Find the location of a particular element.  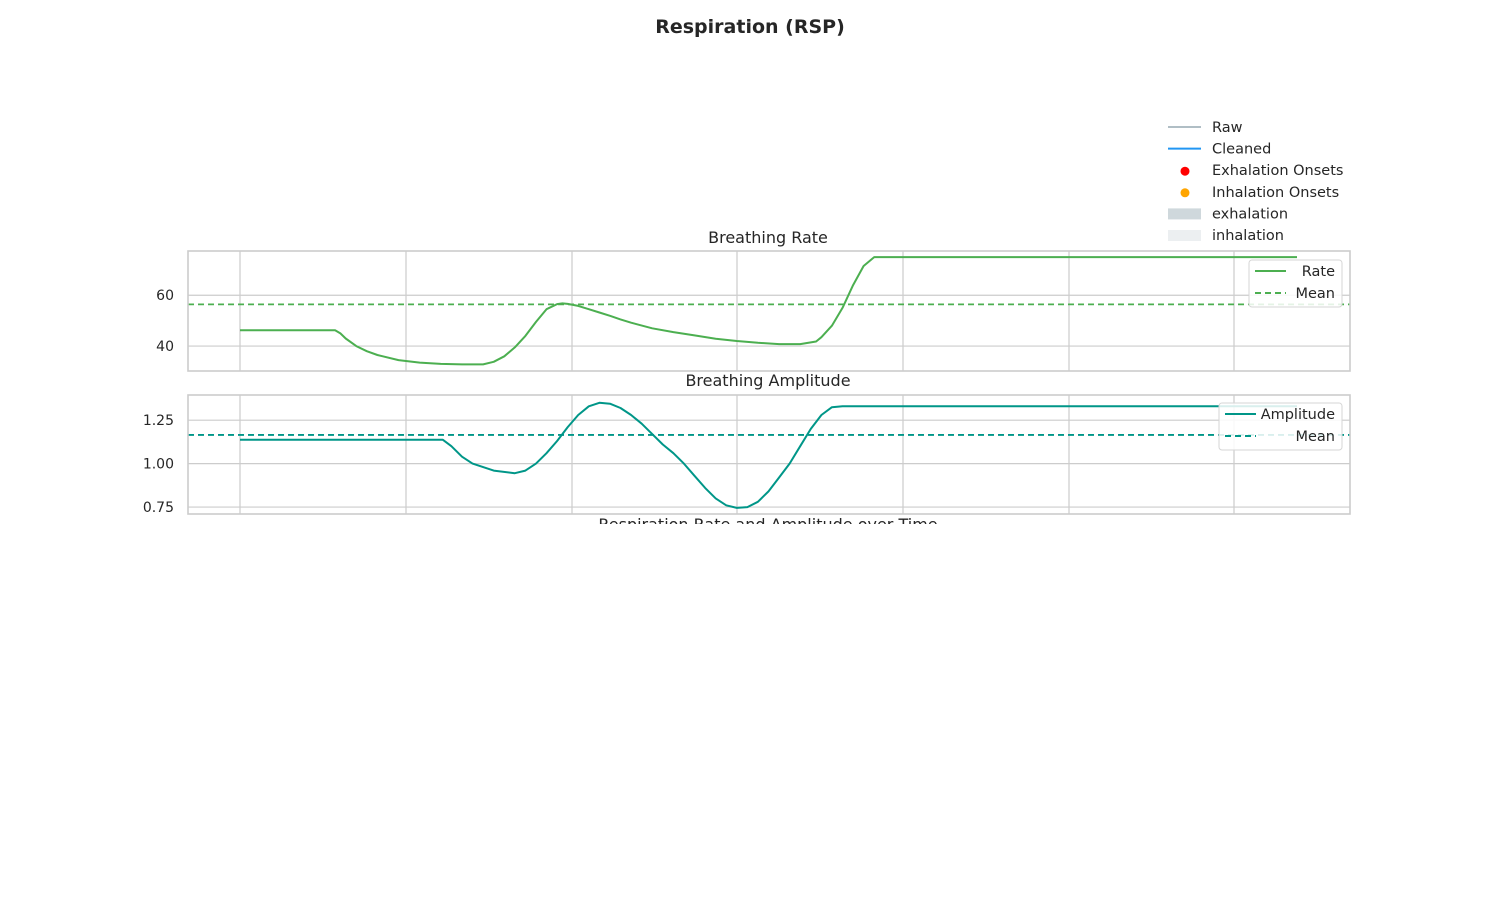

legend-entry-raw: Raw is located at coordinates (1205, 128).